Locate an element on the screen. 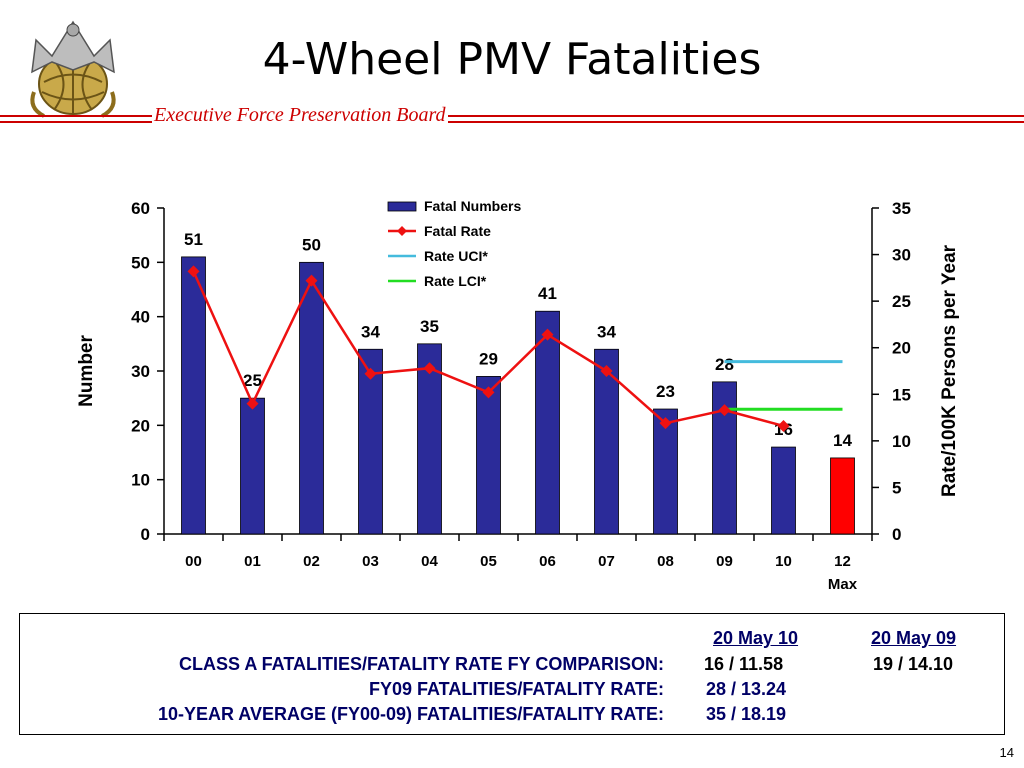  x-tick-label: 03 is located at coordinates (370, 561).